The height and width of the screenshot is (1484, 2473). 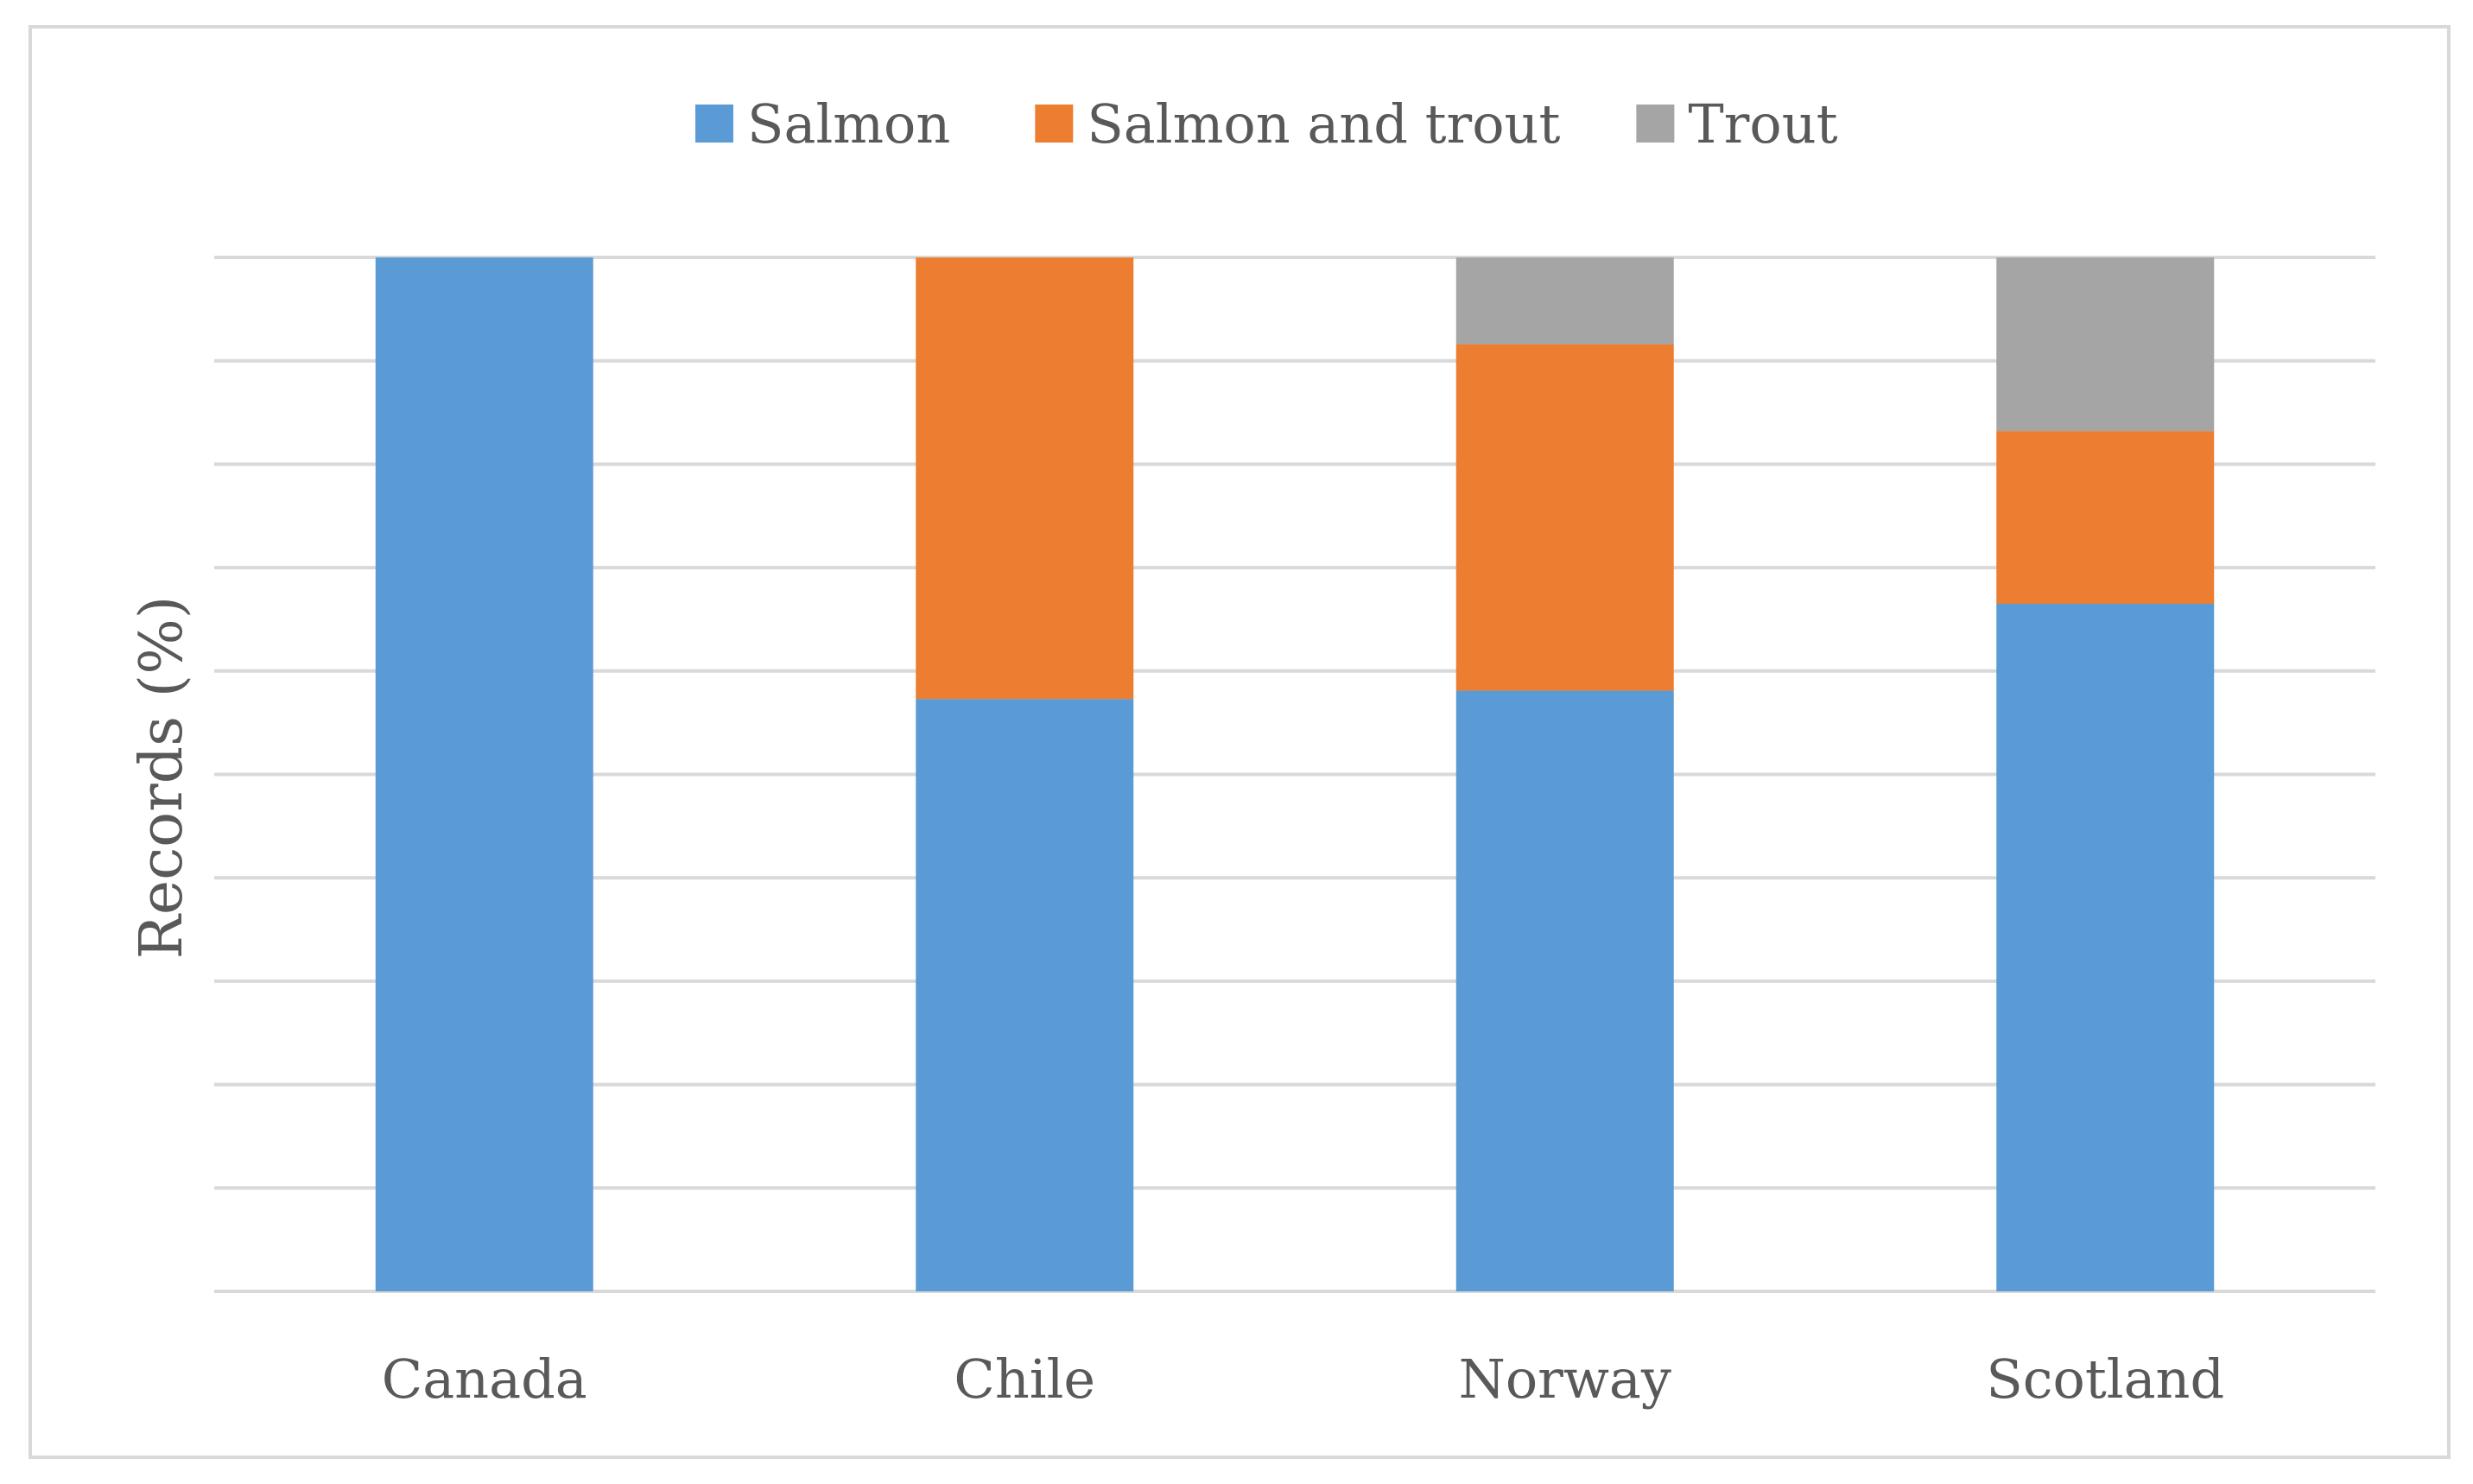 What do you see at coordinates (1025, 478) in the screenshot?
I see `bar-segment-salmon-and-trout-chile` at bounding box center [1025, 478].